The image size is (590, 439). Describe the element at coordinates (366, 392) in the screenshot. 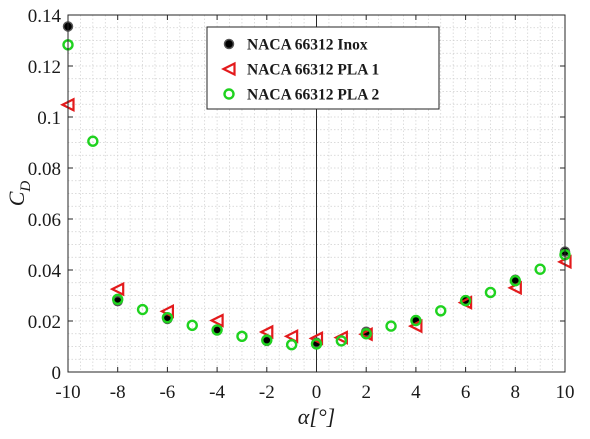

I see `x-tick-label: 2` at that location.